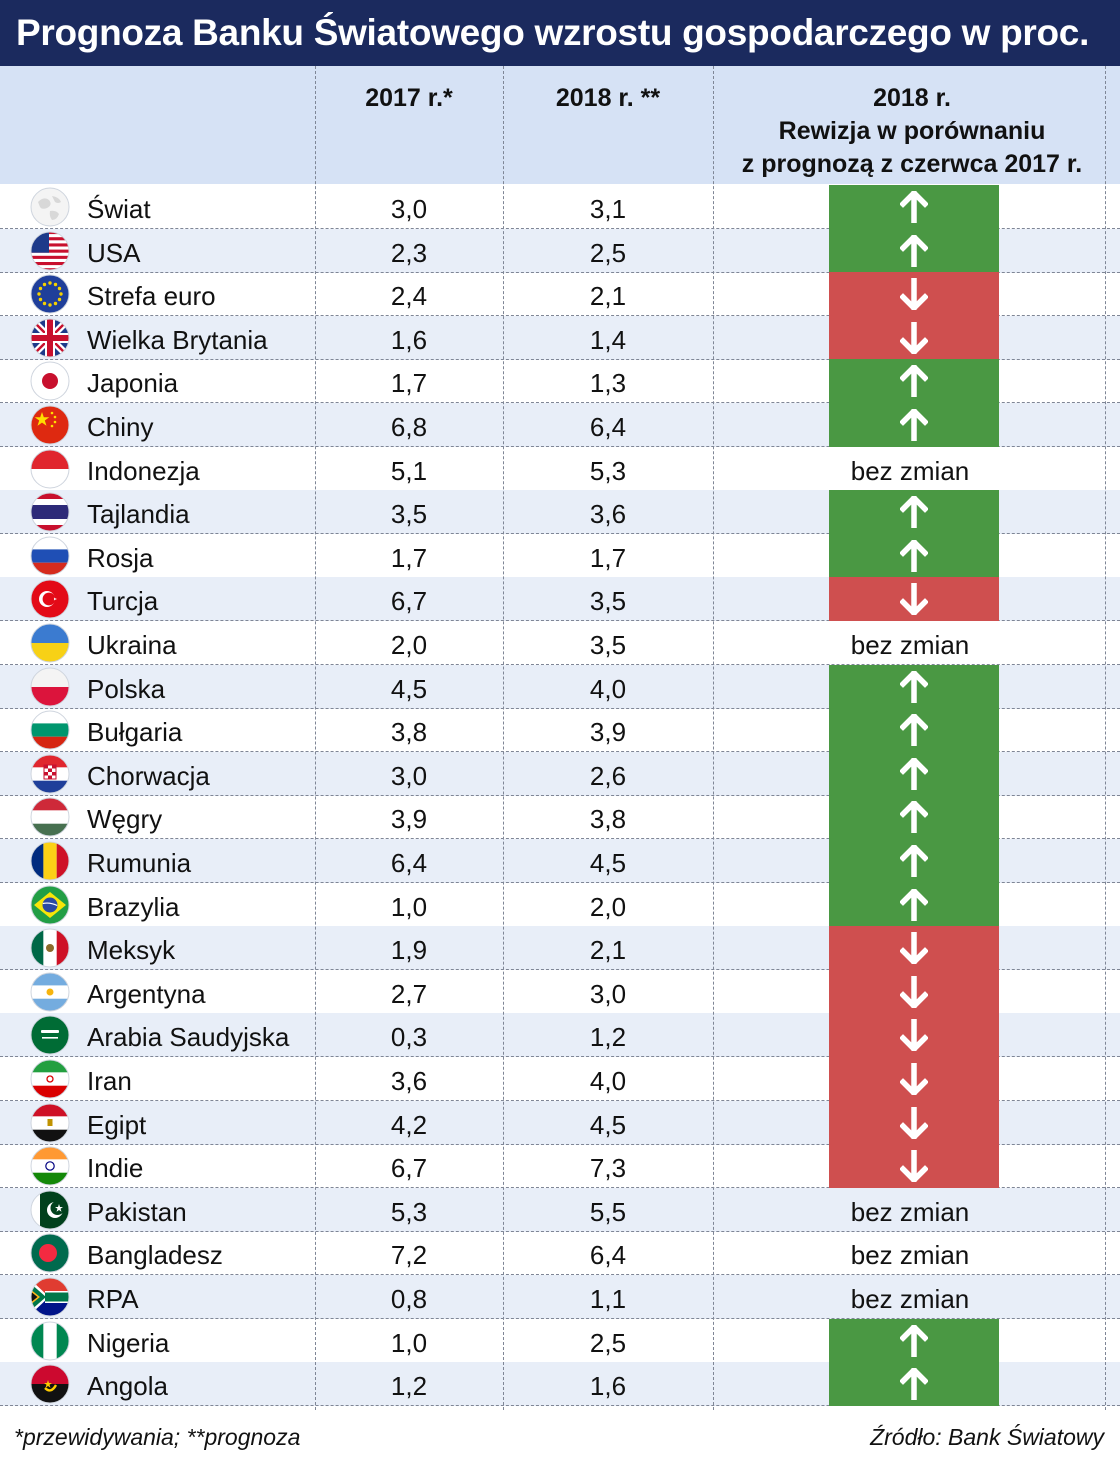  Describe the element at coordinates (608, 1124) in the screenshot. I see `value-2018: 4,5` at that location.